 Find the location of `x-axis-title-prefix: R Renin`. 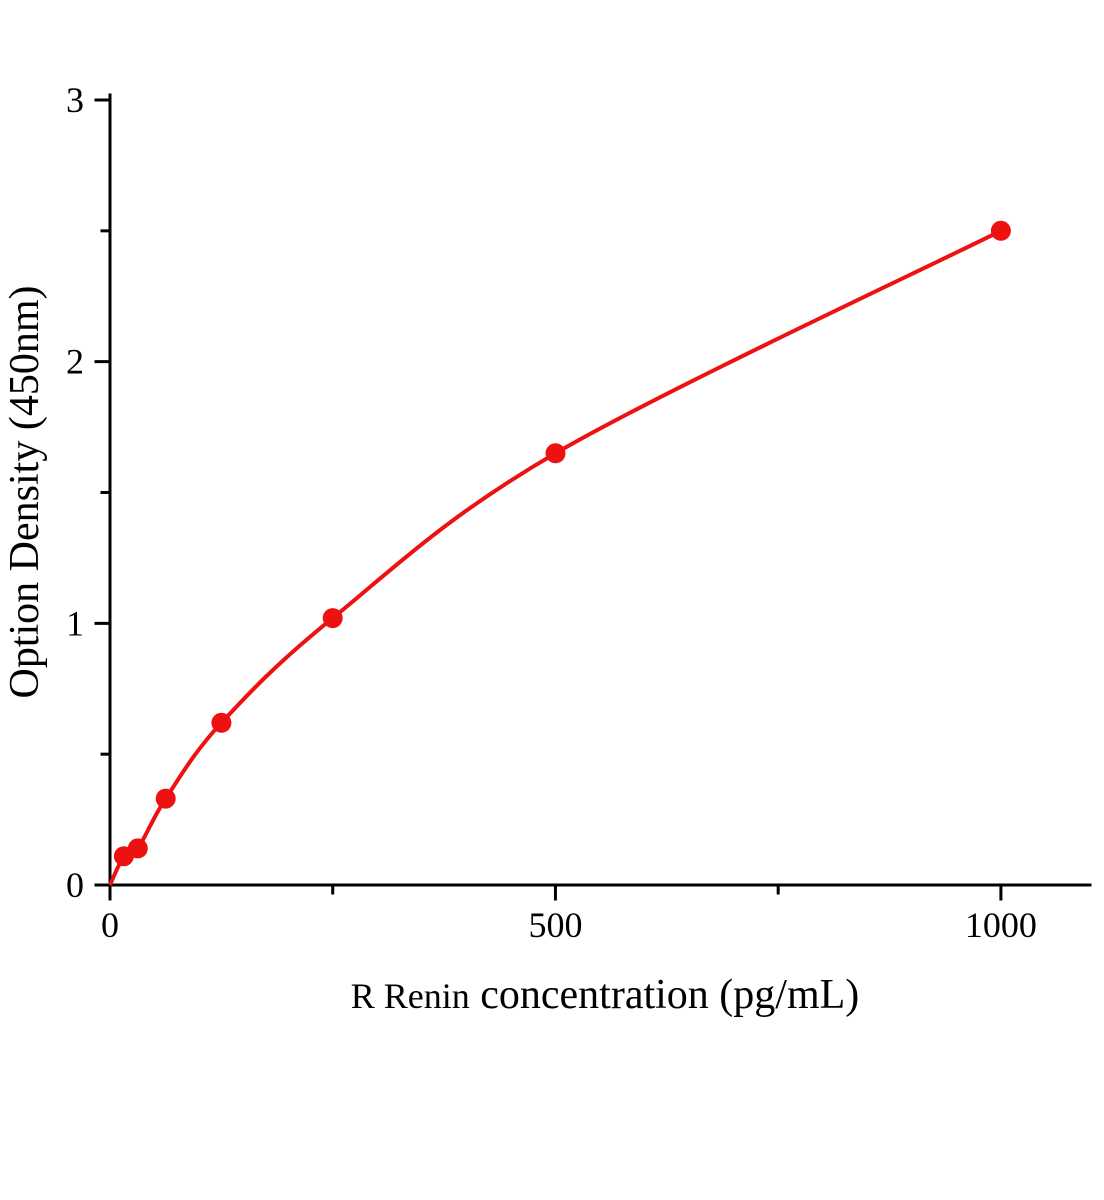

x-axis-title-prefix: R Renin is located at coordinates (410, 996).